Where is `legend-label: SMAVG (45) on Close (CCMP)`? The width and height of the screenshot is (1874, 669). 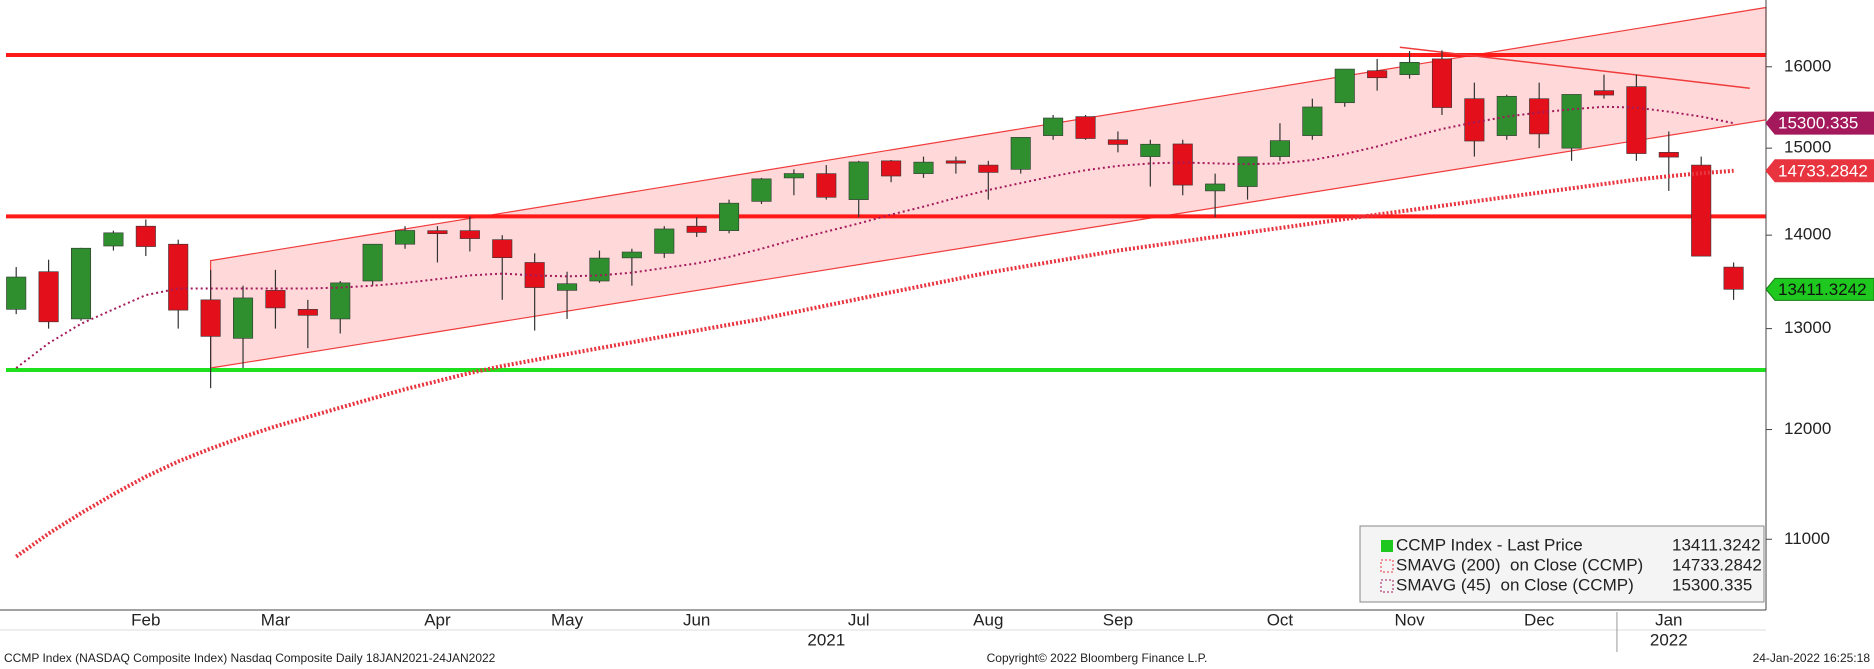
legend-label: SMAVG (45) on Close (CCMP) is located at coordinates (1515, 584).